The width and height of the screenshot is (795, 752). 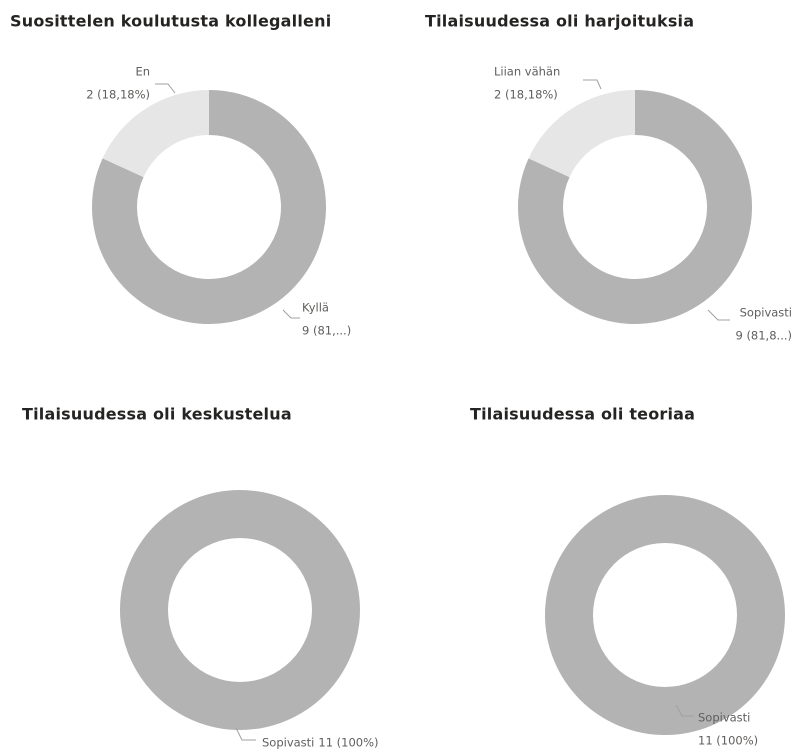 I want to click on chart-title: Suosittelen koulutusta kollegalleni, so click(x=170, y=21).